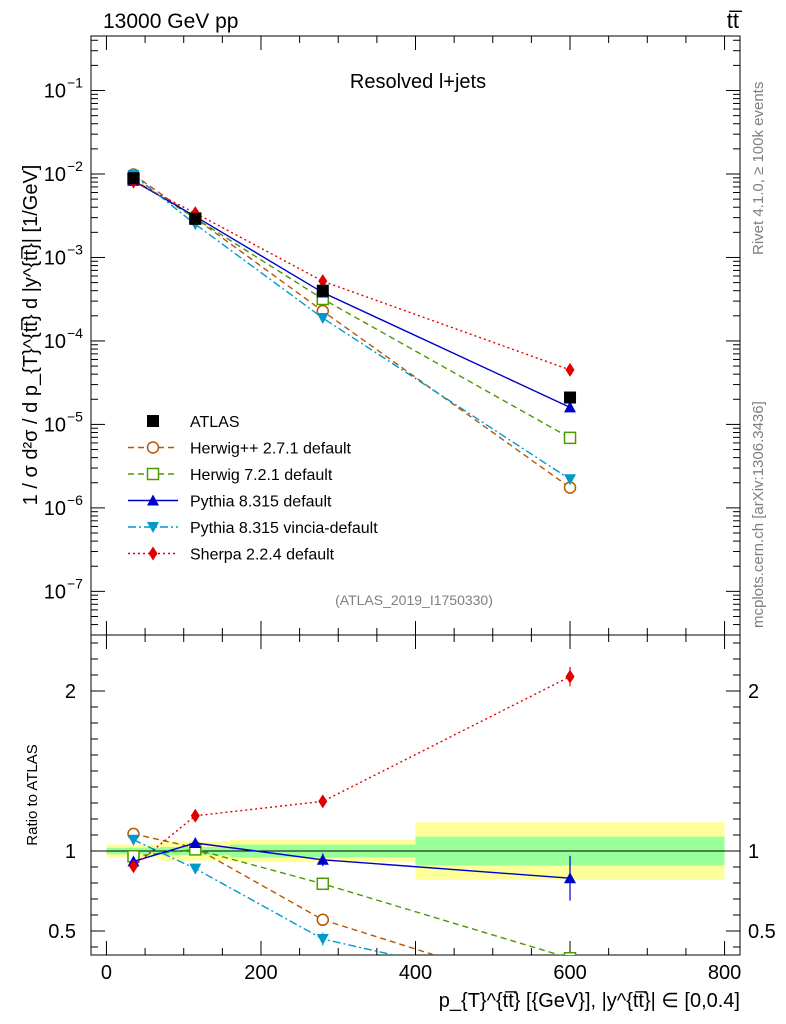  I want to click on x-tick-label: 200, so click(260, 973).